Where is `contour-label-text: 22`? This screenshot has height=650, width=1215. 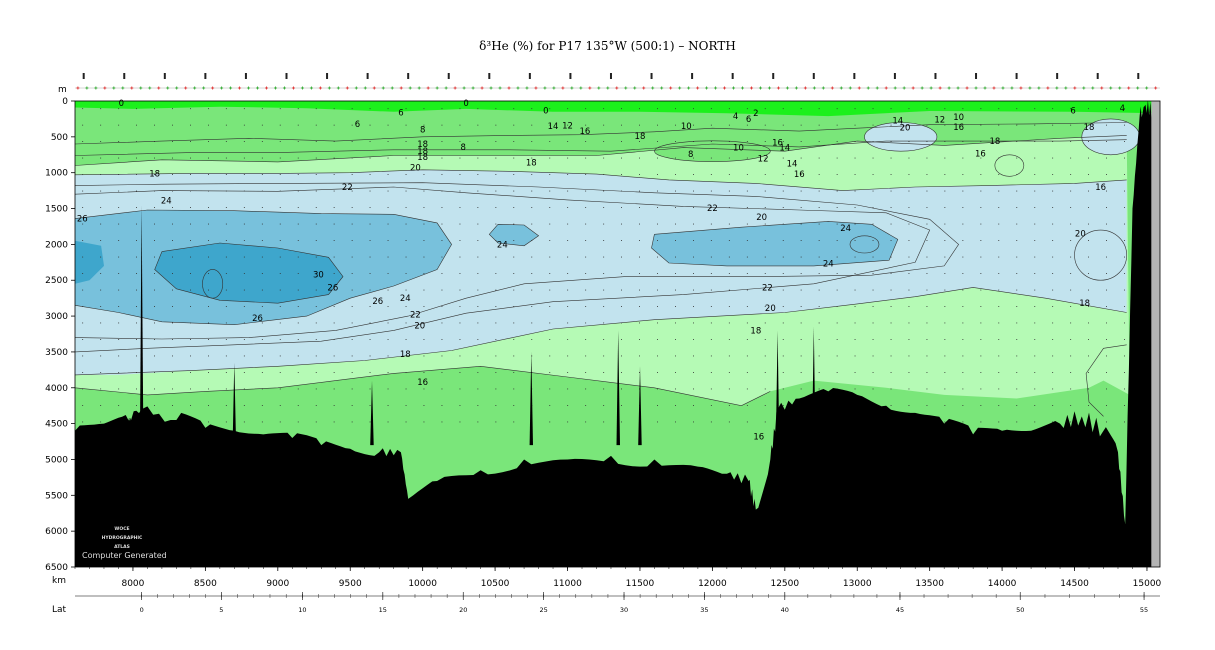
contour-label-text: 22 is located at coordinates (712, 209).